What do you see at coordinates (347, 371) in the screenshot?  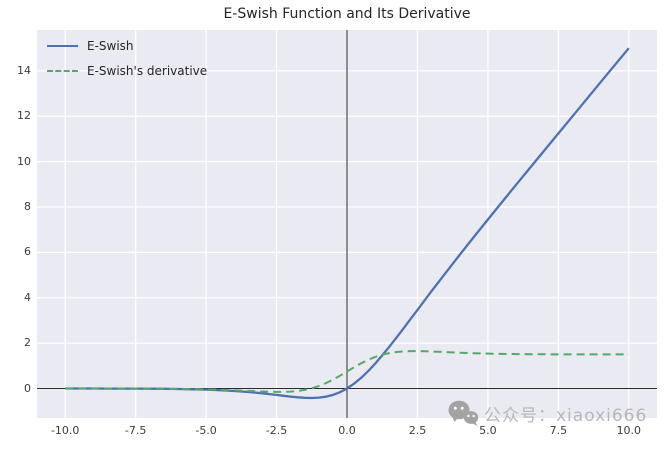 I see `e-swish-s-derivative-curve` at bounding box center [347, 371].